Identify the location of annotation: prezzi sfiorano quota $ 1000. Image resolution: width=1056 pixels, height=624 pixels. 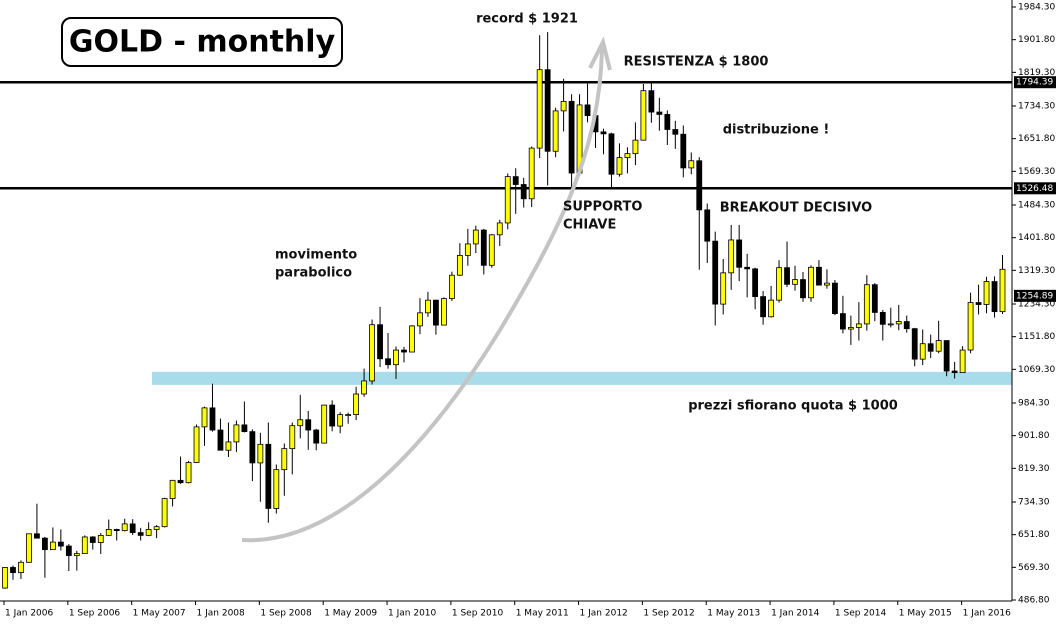
(793, 406).